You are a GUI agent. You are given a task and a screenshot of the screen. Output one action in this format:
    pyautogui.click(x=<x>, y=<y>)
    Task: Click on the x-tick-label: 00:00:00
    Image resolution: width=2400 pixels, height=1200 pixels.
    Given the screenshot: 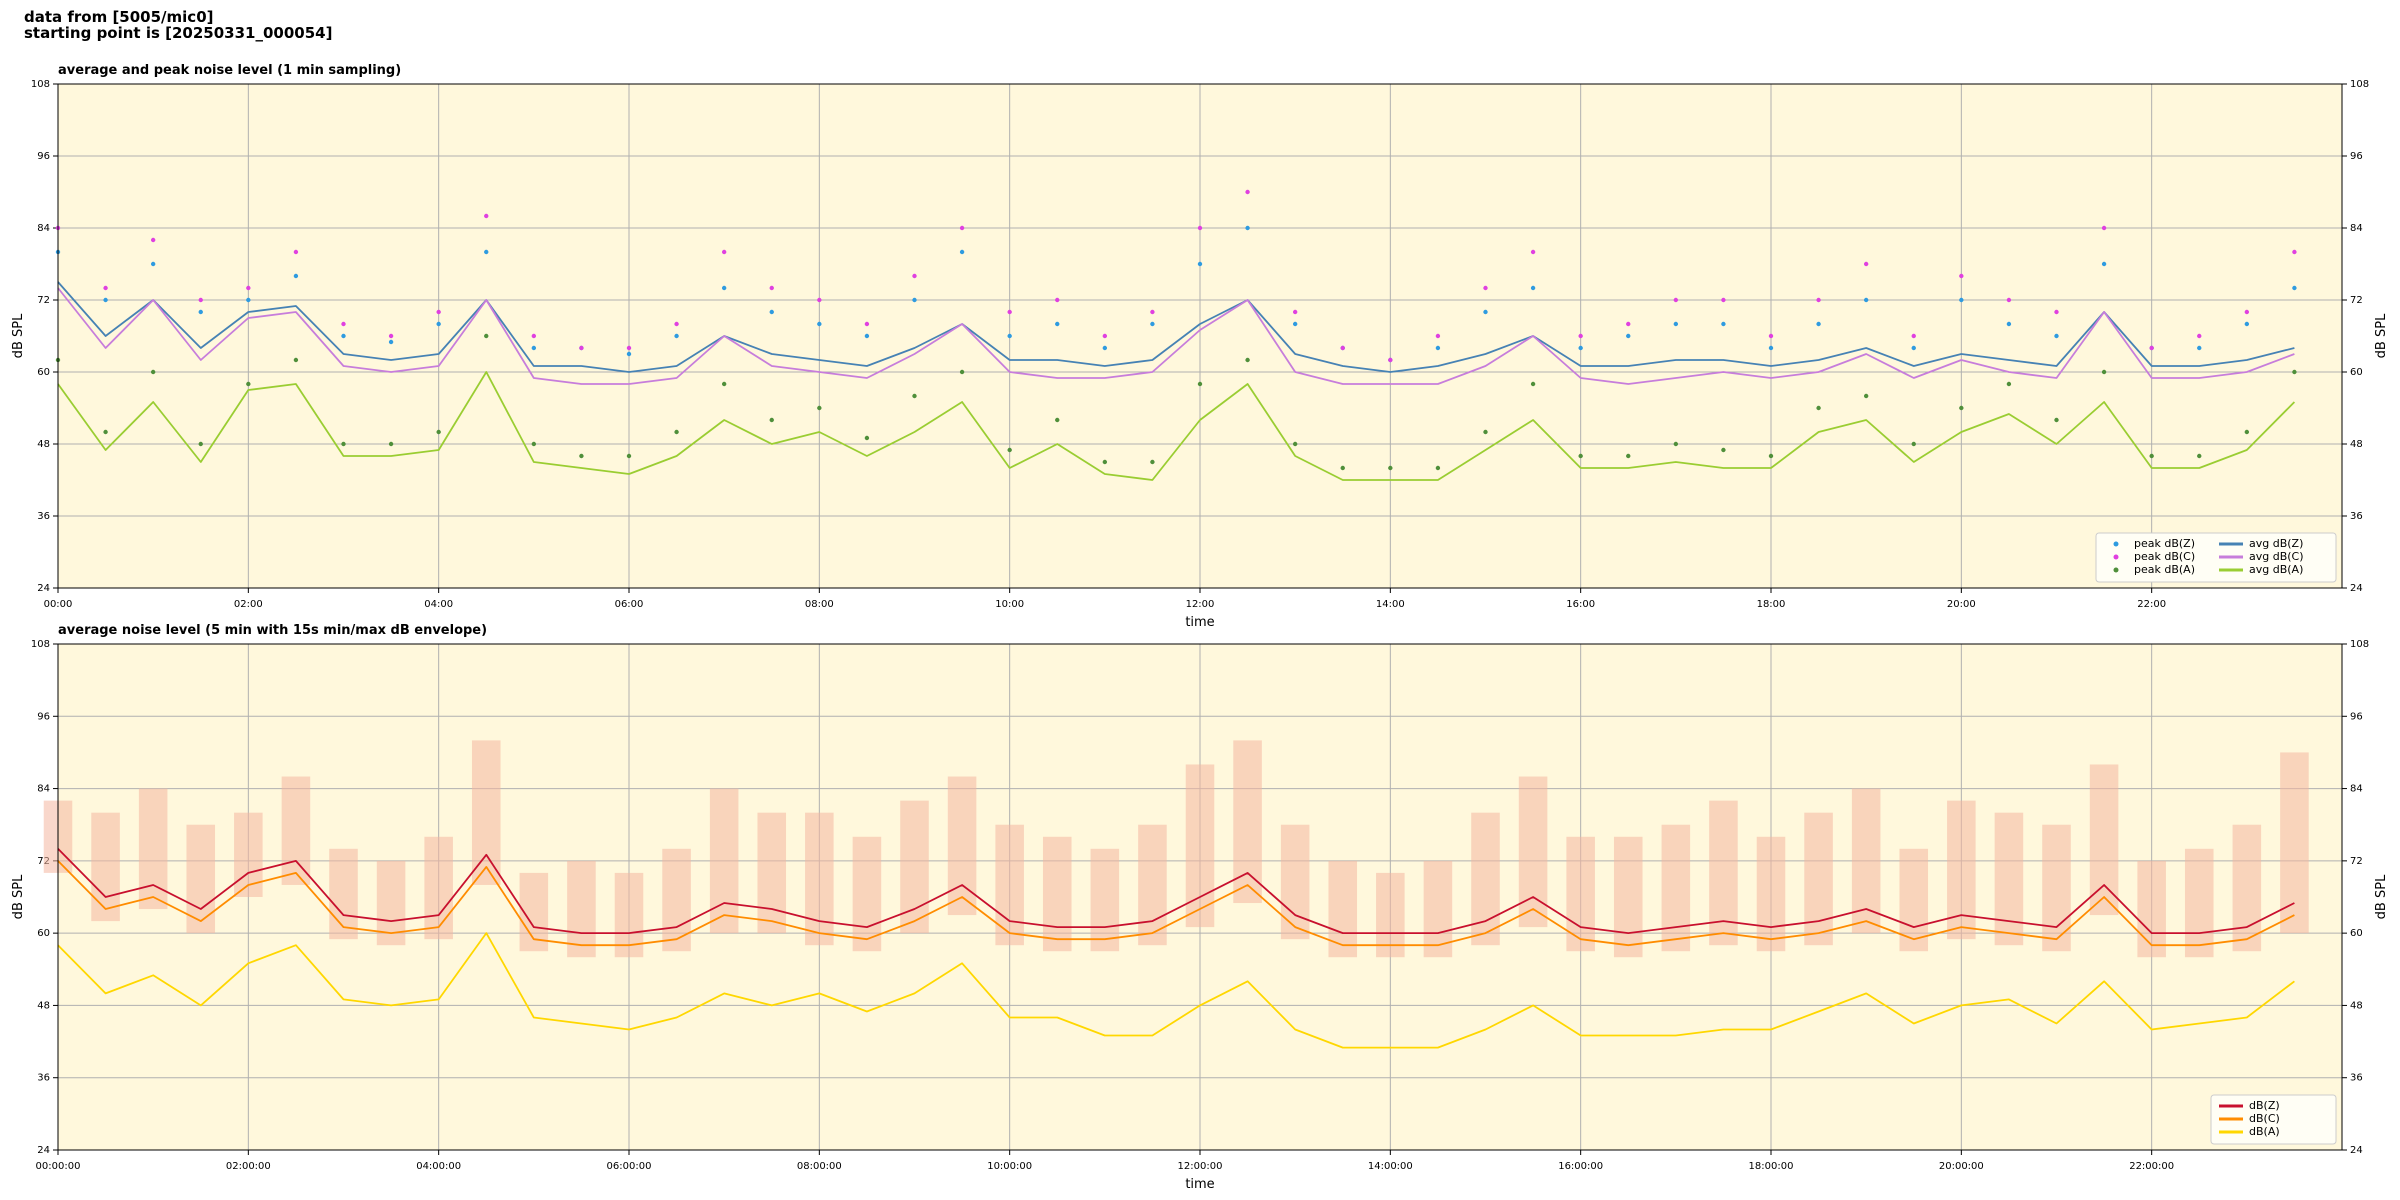 What is the action you would take?
    pyautogui.click(x=58, y=1166)
    